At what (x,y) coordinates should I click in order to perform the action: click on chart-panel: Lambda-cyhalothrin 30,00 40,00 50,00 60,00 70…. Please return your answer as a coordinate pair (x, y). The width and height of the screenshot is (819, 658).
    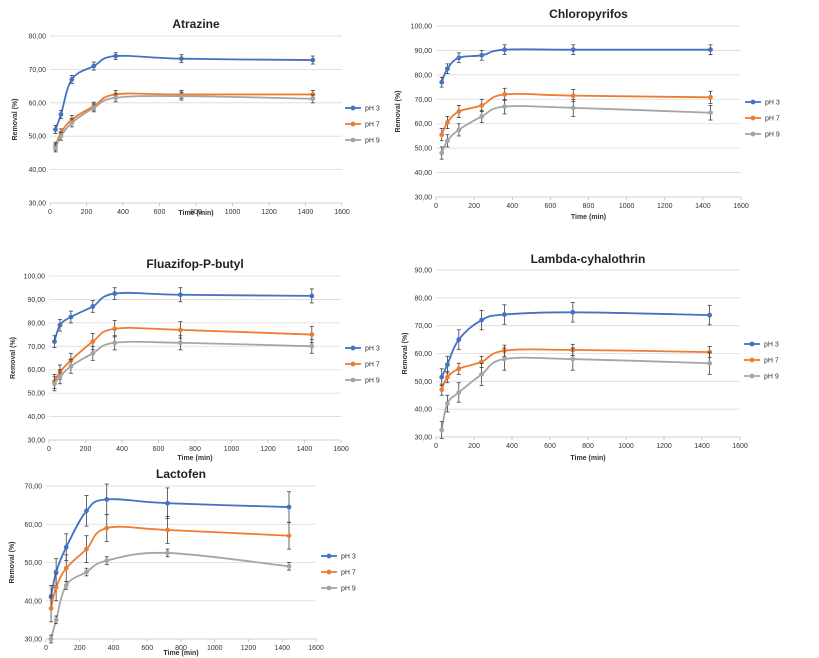
    Looking at the image, I should click on (590, 357).